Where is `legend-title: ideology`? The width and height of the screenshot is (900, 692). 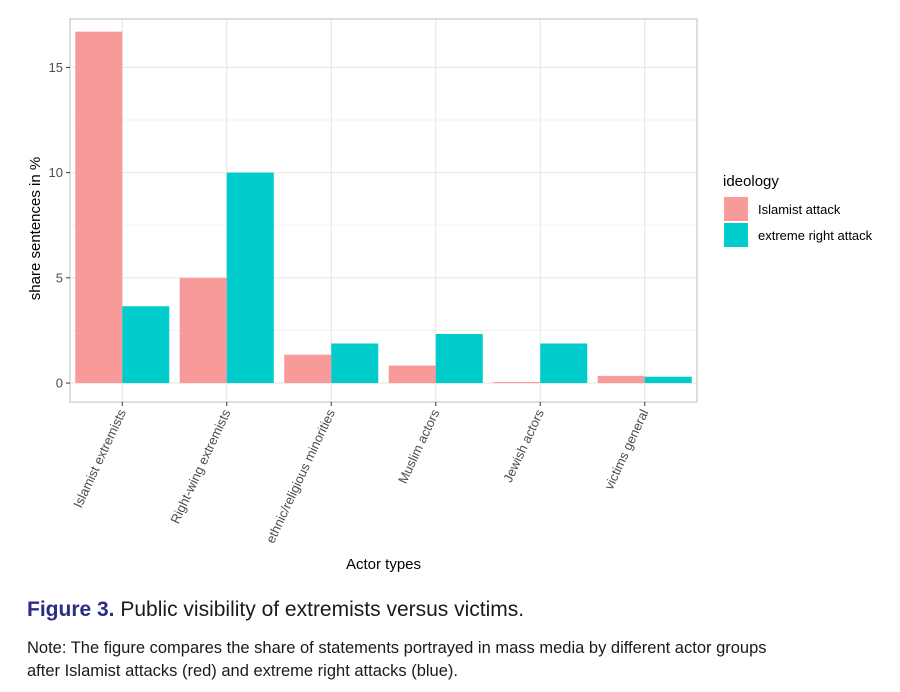
legend-title: ideology is located at coordinates (751, 181).